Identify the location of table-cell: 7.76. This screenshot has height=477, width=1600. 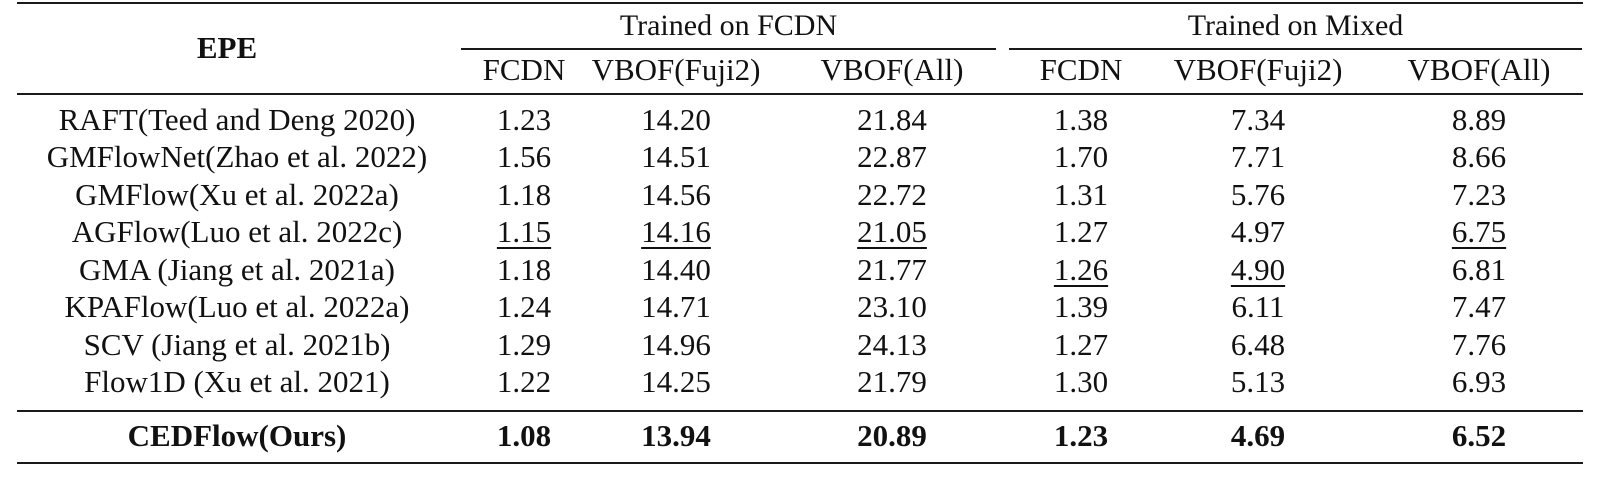
(1479, 344).